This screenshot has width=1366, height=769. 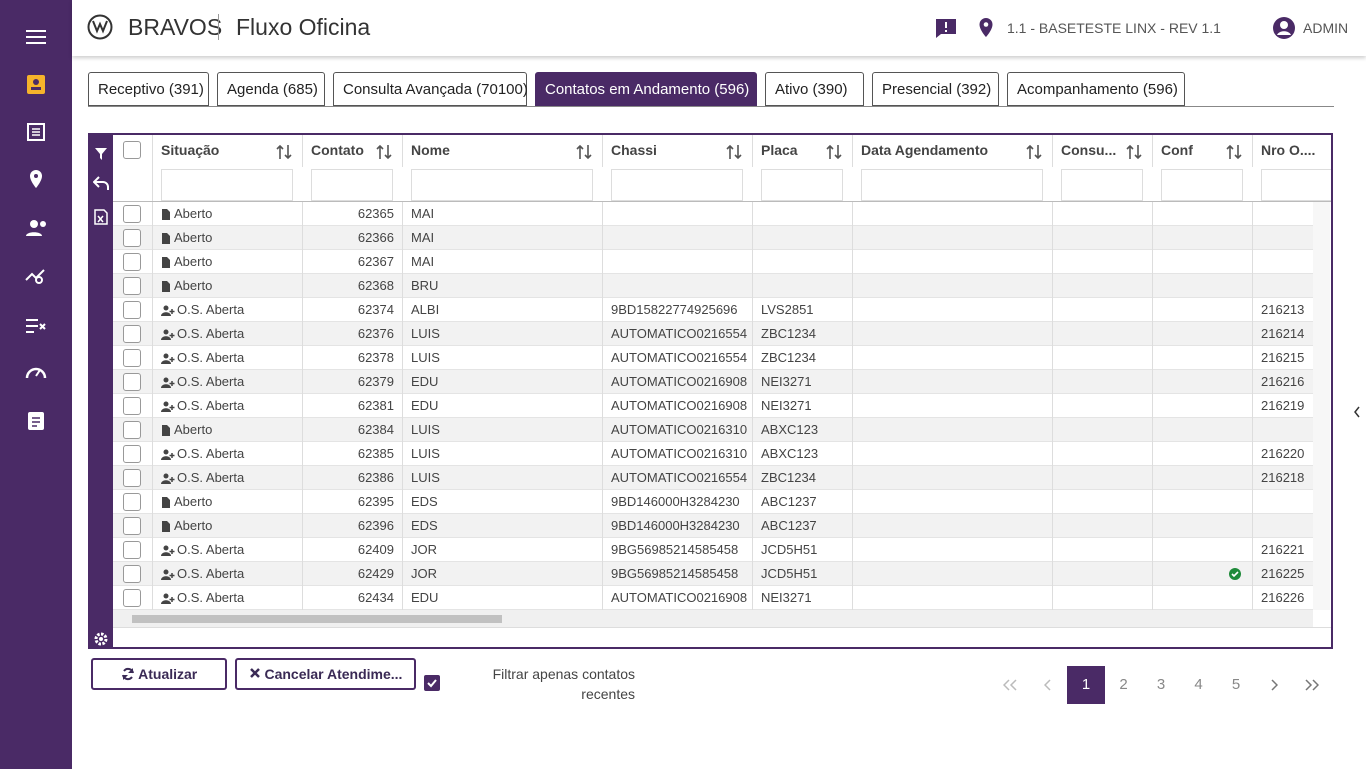 I want to click on contacts-icon, so click(x=36, y=84).